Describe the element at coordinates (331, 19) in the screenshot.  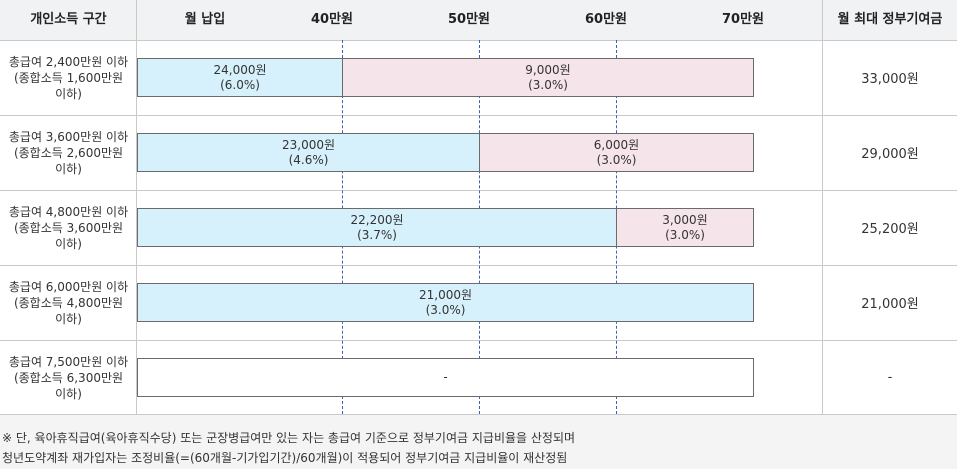
I see `axis-tick-label: 40만원` at that location.